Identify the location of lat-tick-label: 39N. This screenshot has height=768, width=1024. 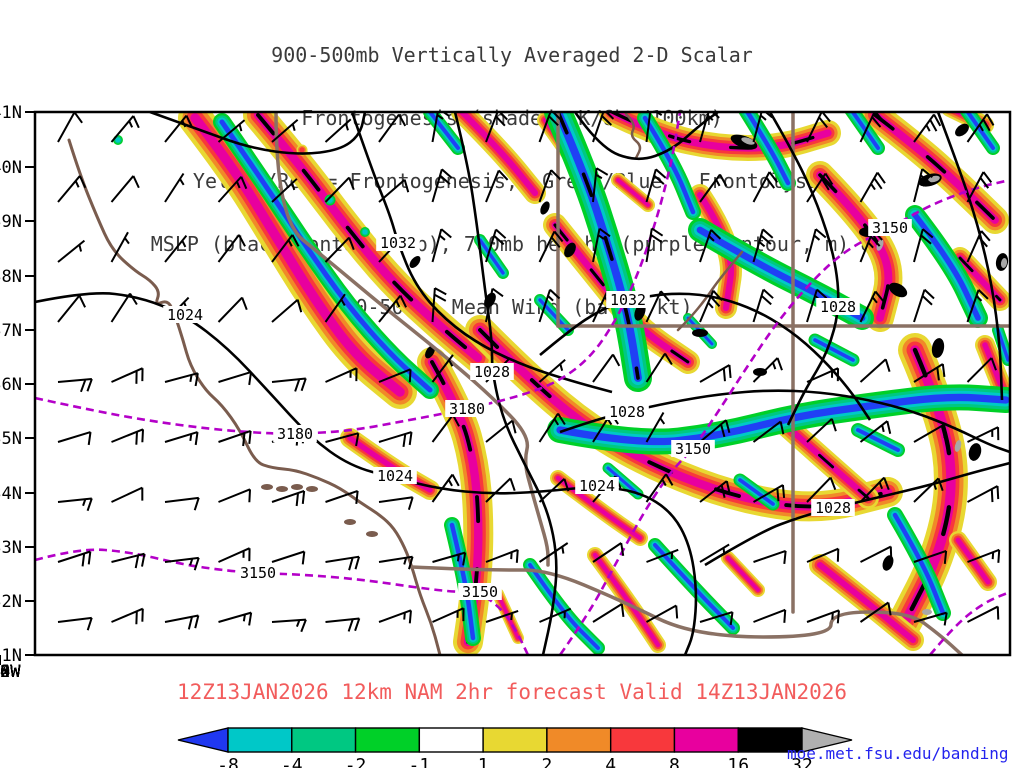
(11, 222).